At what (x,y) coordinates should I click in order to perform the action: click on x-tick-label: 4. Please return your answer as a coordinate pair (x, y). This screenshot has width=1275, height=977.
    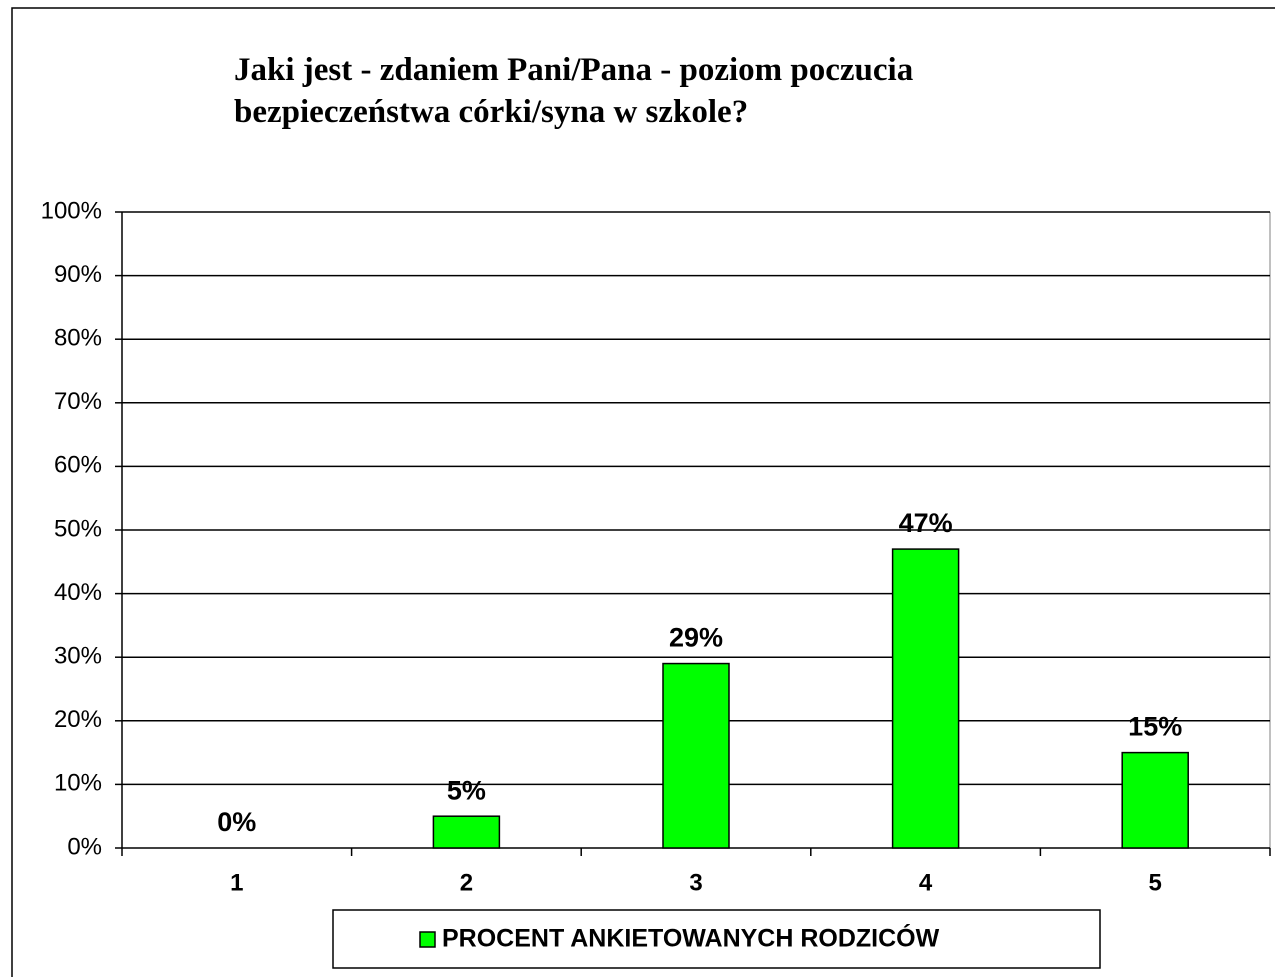
    Looking at the image, I should click on (926, 882).